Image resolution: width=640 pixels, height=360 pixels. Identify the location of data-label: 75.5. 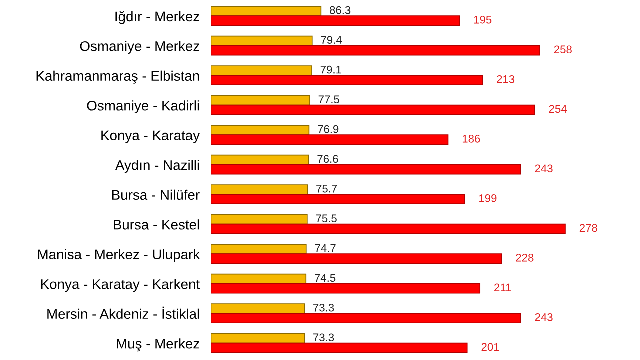
(326, 218).